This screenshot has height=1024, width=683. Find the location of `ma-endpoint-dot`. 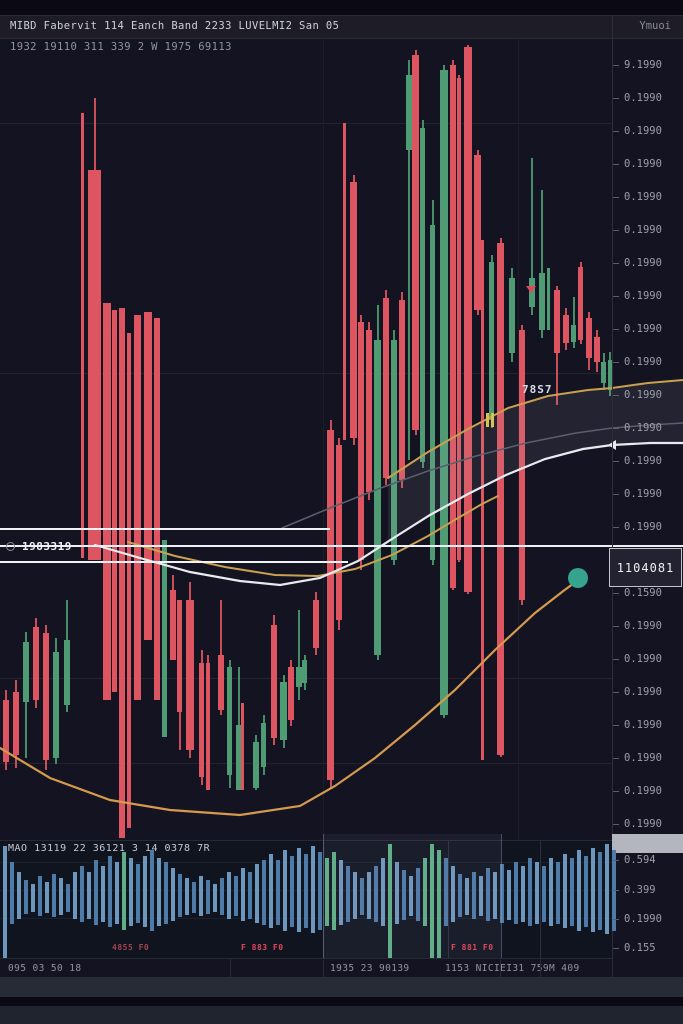

ma-endpoint-dot is located at coordinates (578, 578).